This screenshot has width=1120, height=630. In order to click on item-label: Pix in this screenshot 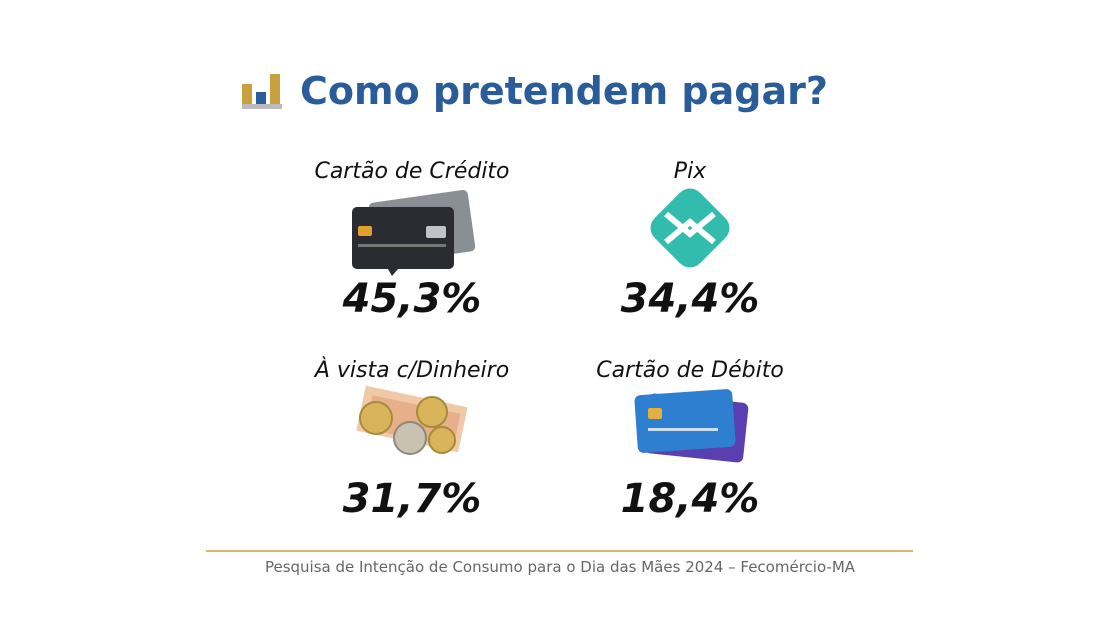, I will do `click(690, 171)`.